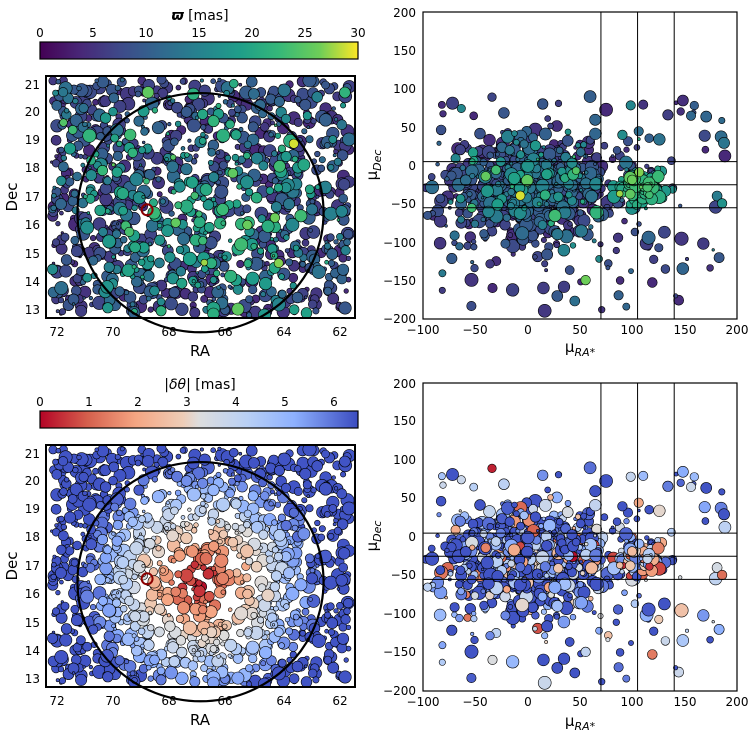 Image resolution: width=756 pixels, height=735 pixels. Describe the element at coordinates (283, 701) in the screenshot. I see `sky-offset-xtick: 64` at that location.